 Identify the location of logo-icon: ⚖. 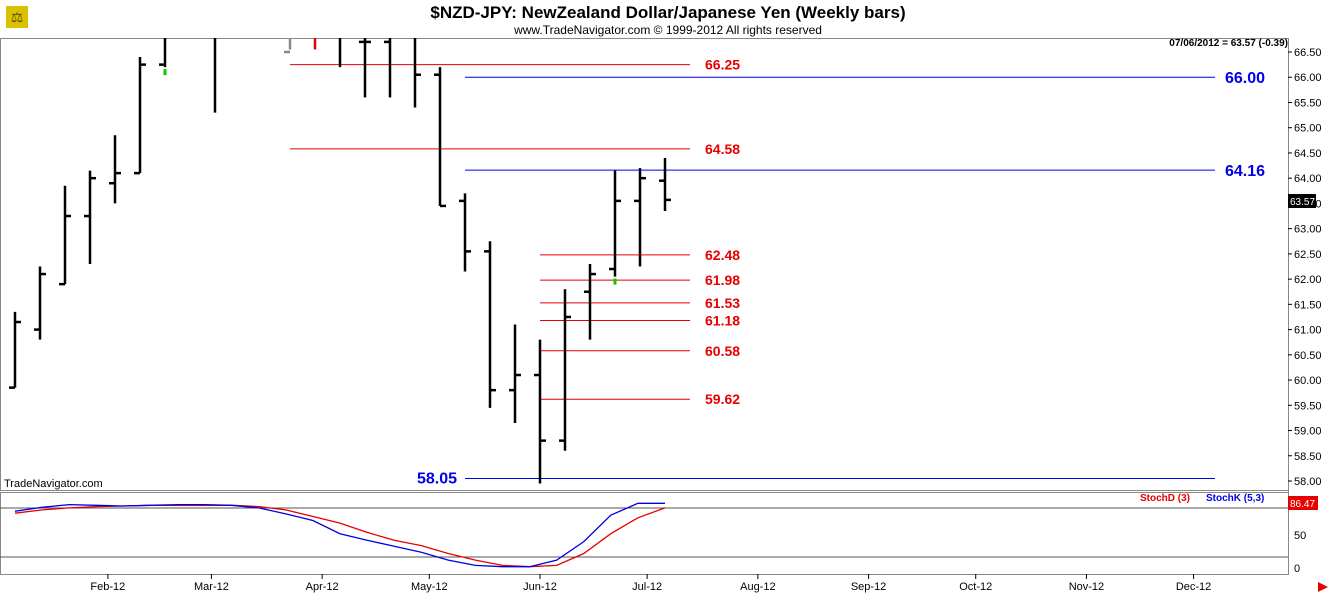
(17, 17).